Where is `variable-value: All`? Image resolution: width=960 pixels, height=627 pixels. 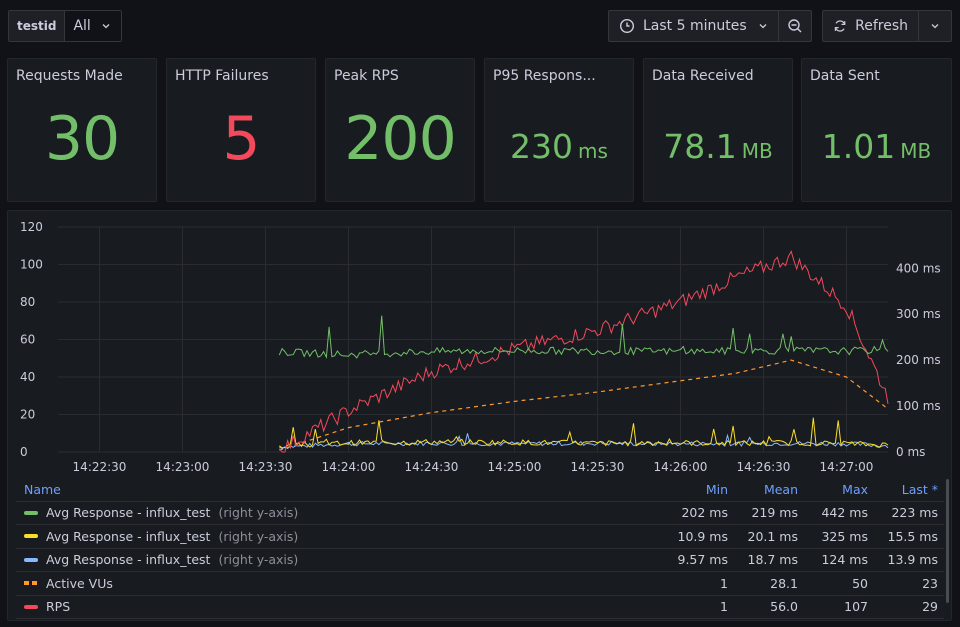 variable-value: All is located at coordinates (82, 26).